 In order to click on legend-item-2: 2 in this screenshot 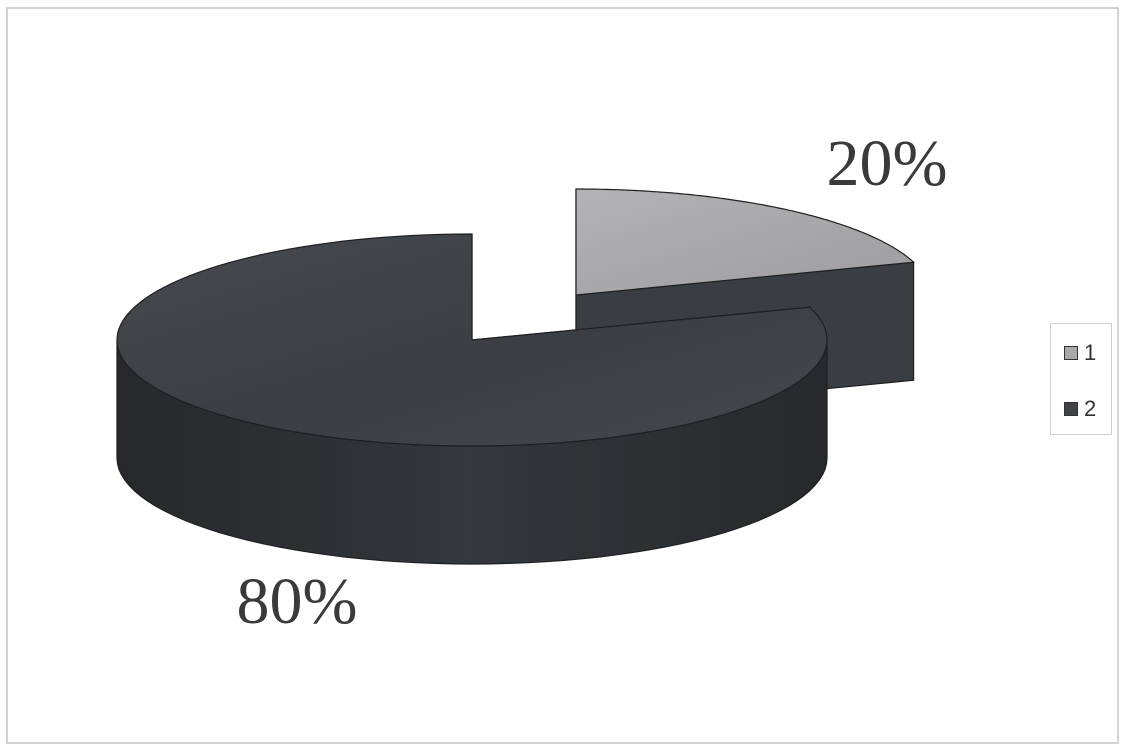, I will do `click(1080, 409)`.